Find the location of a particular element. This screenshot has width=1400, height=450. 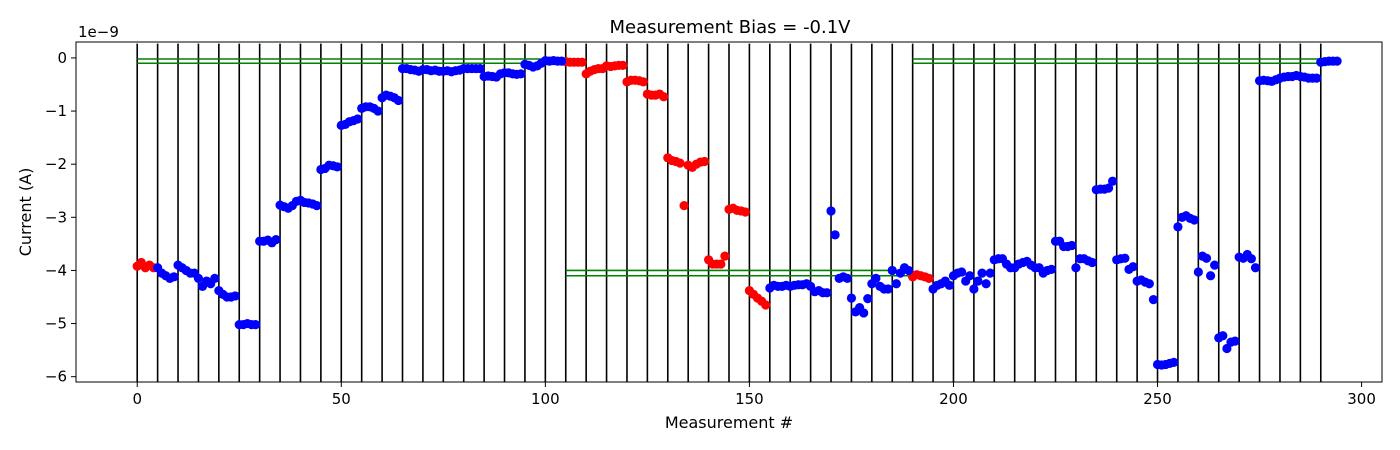

y-tick-label: −1 is located at coordinates (56, 111).